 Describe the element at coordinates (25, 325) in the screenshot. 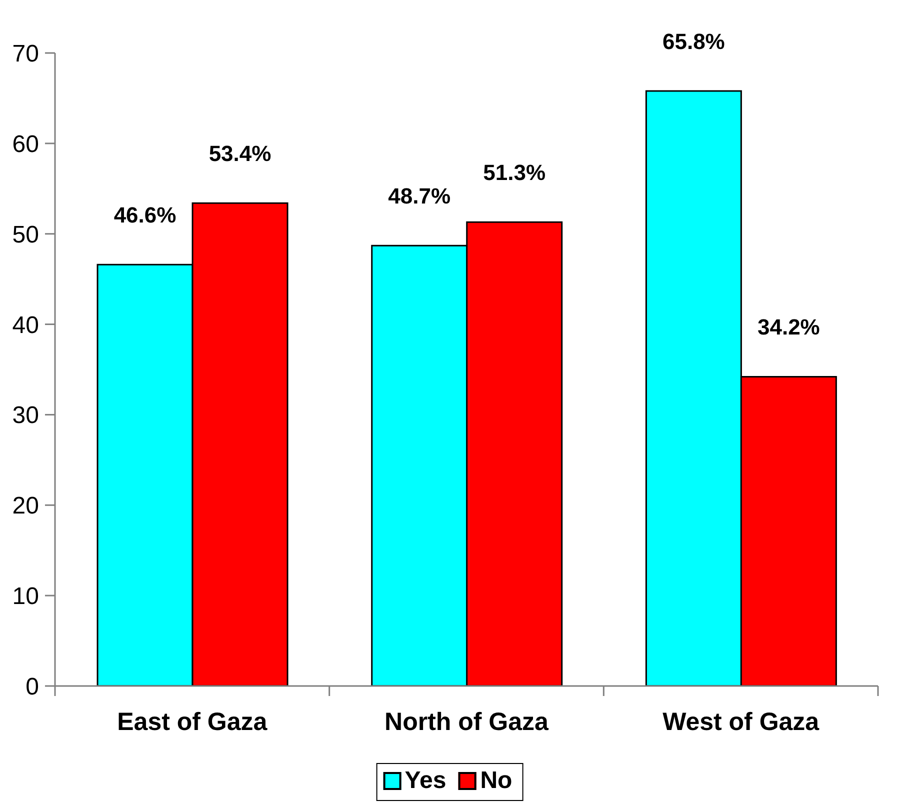

I see `y-tick-label: 40` at that location.